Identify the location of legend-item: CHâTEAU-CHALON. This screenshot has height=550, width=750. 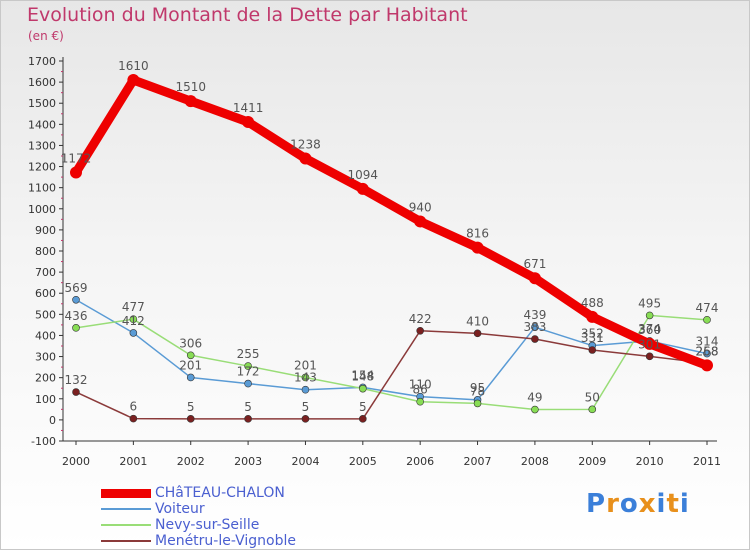
(261, 493).